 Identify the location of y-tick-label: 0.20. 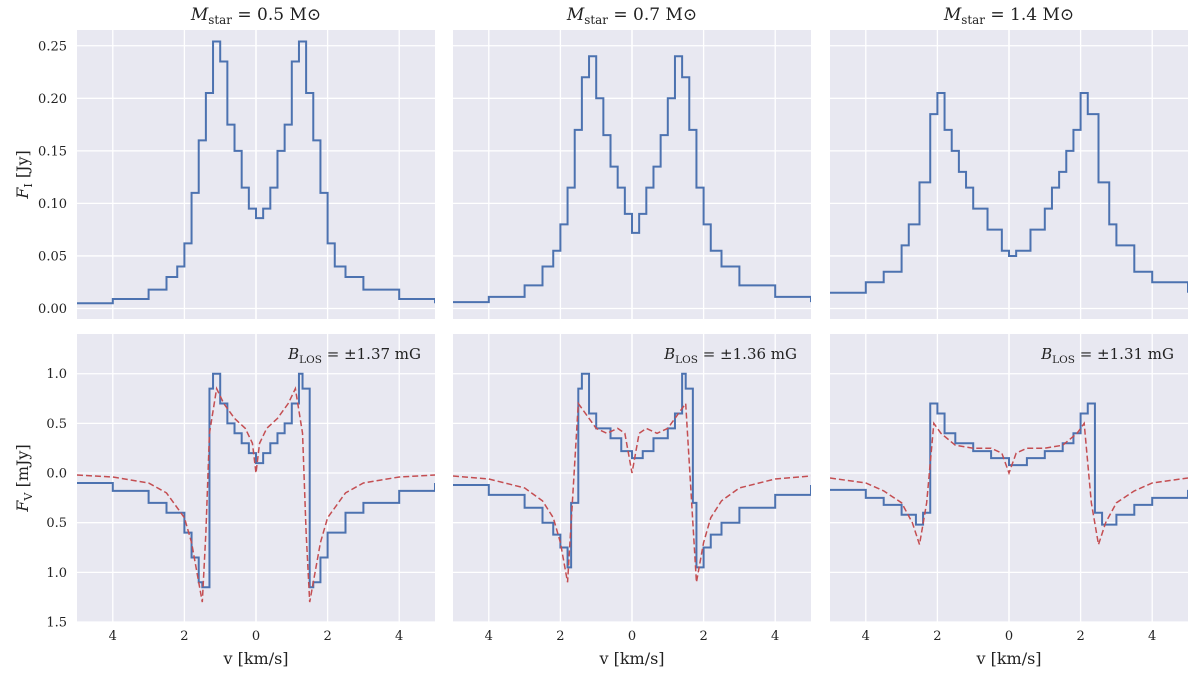
(52, 99).